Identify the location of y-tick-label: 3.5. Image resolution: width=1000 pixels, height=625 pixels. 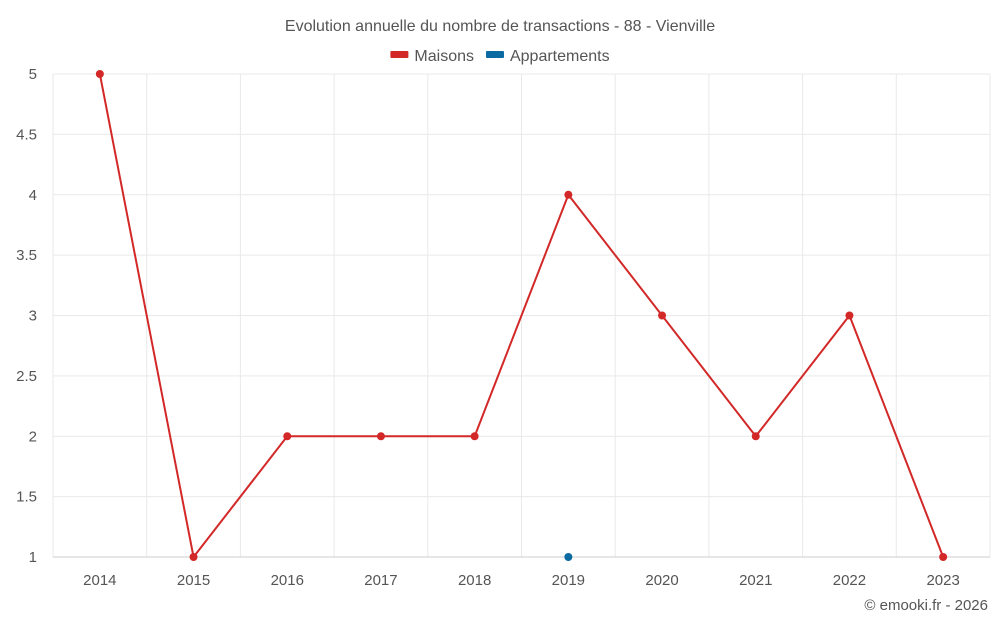
(26, 255).